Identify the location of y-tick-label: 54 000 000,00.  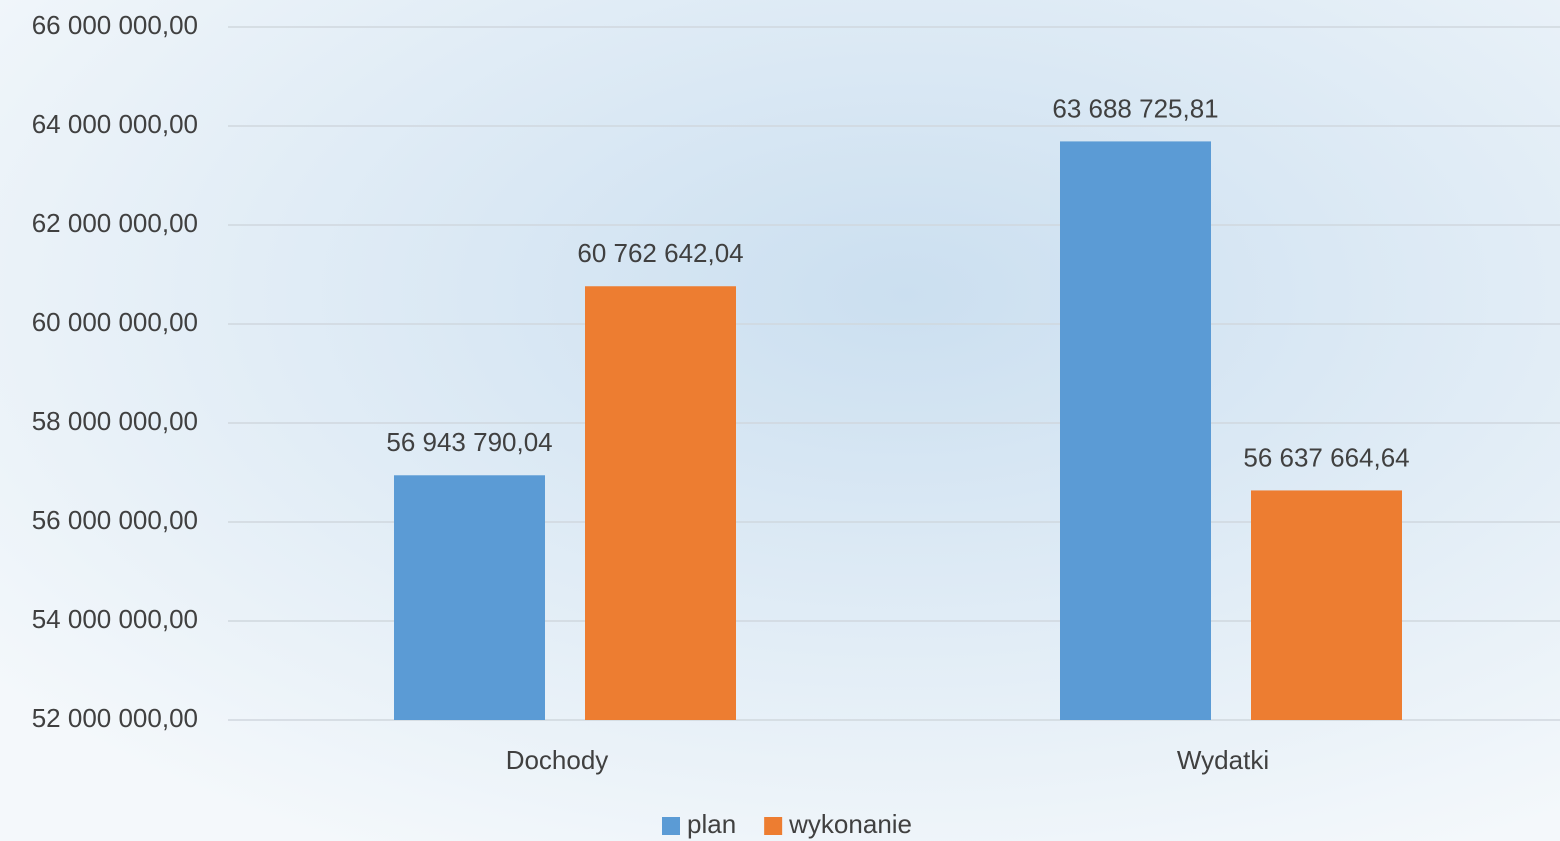
(115, 619).